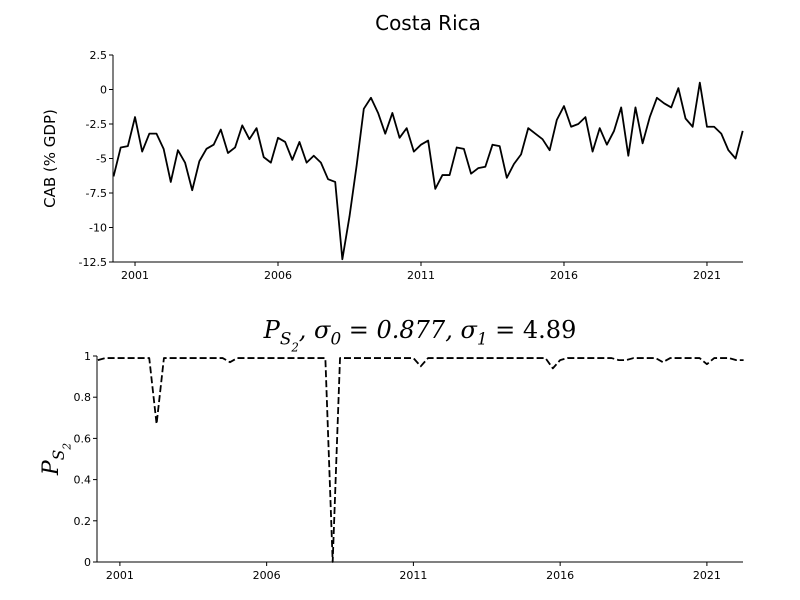 This screenshot has width=800, height=600. I want to click on chart-title: PS2, σ0 = 0.877, σ1 = 4.89, so click(420, 335).